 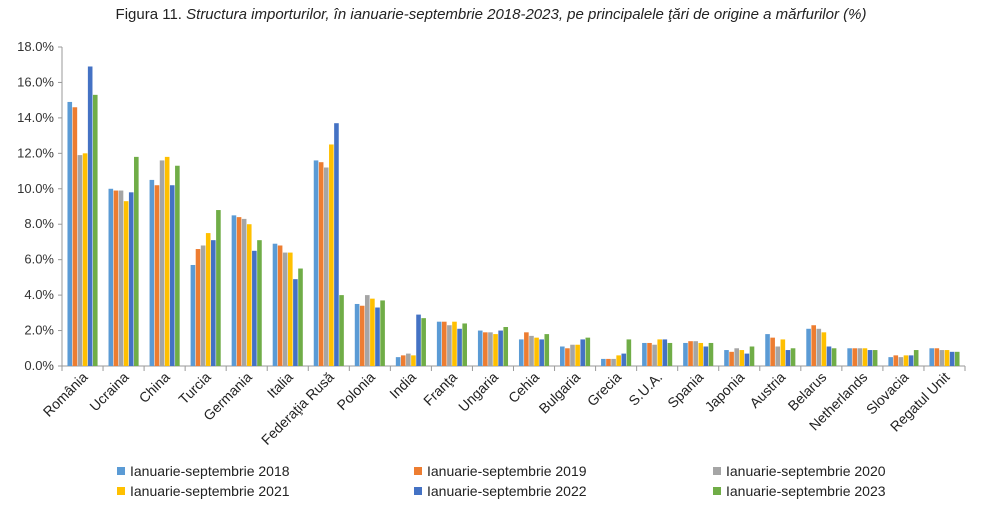 I want to click on chart-title-lead: Figura 11., so click(x=148, y=14).